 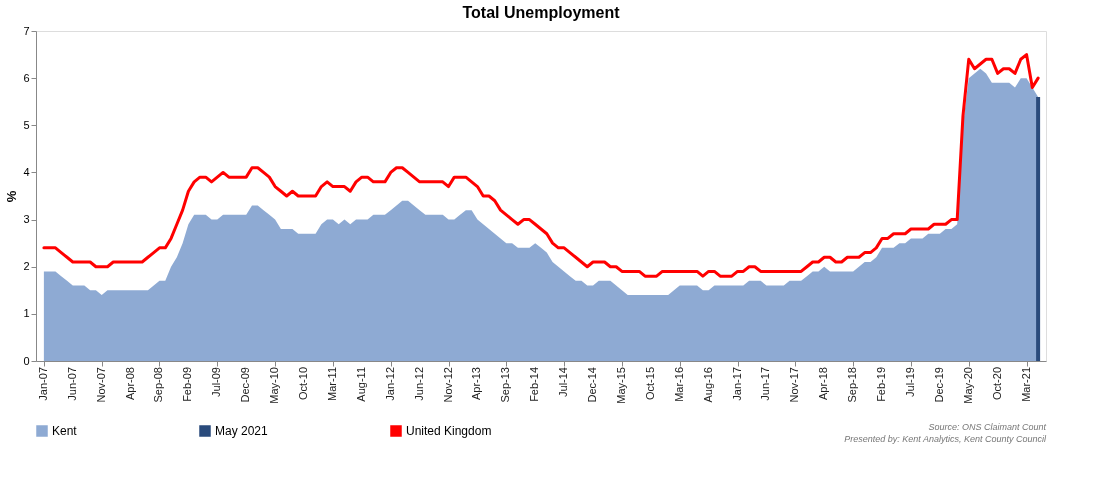 I want to click on x-tick-label: Feb-09, so click(x=187, y=384).